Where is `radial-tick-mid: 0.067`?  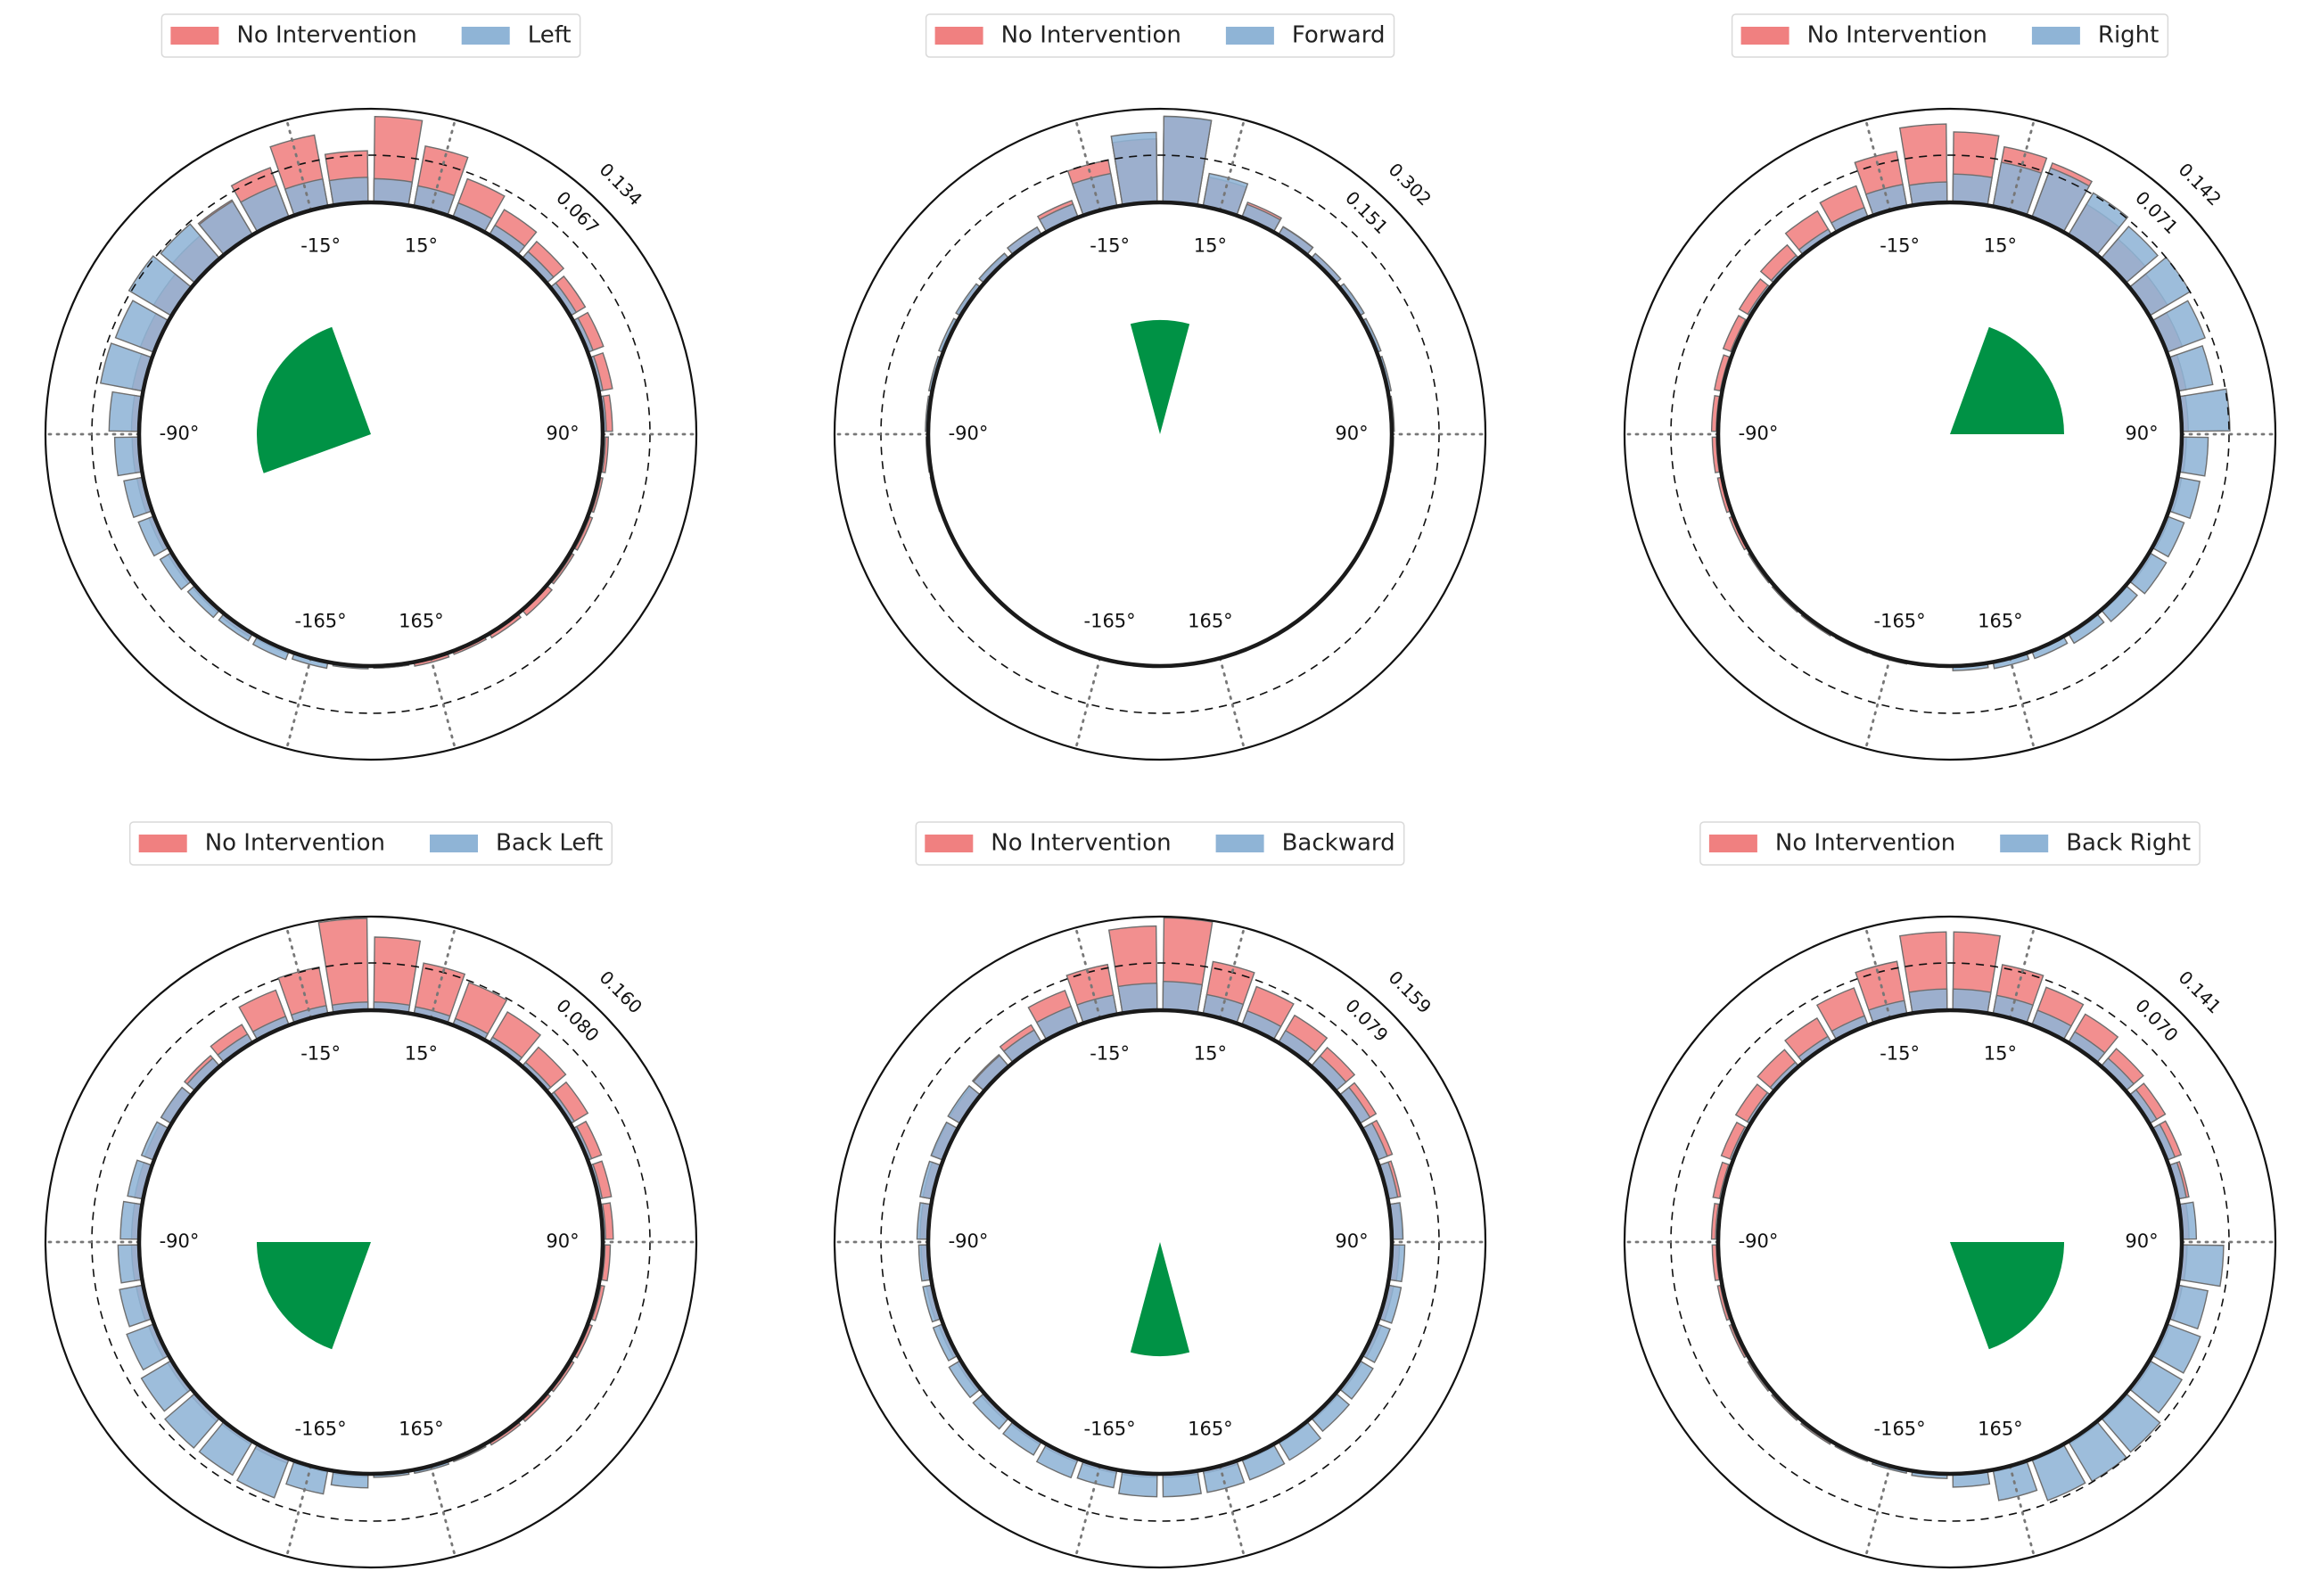
radial-tick-mid: 0.067 is located at coordinates (577, 212).